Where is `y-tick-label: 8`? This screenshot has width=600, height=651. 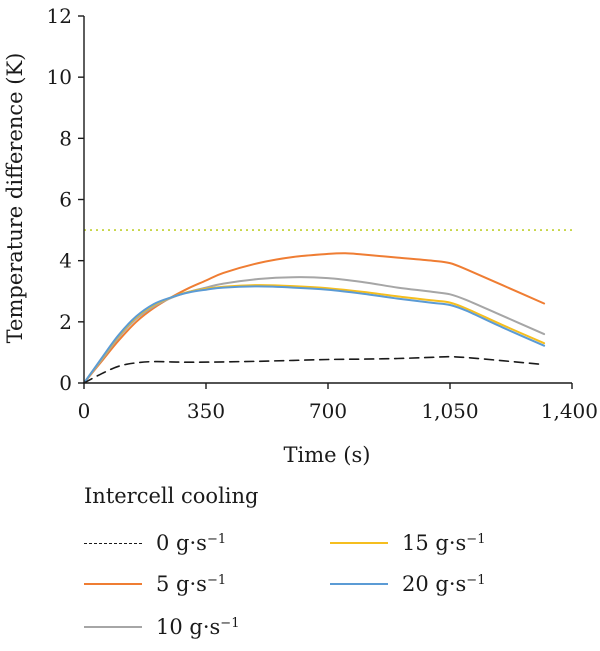 y-tick-label: 8 is located at coordinates (65, 138).